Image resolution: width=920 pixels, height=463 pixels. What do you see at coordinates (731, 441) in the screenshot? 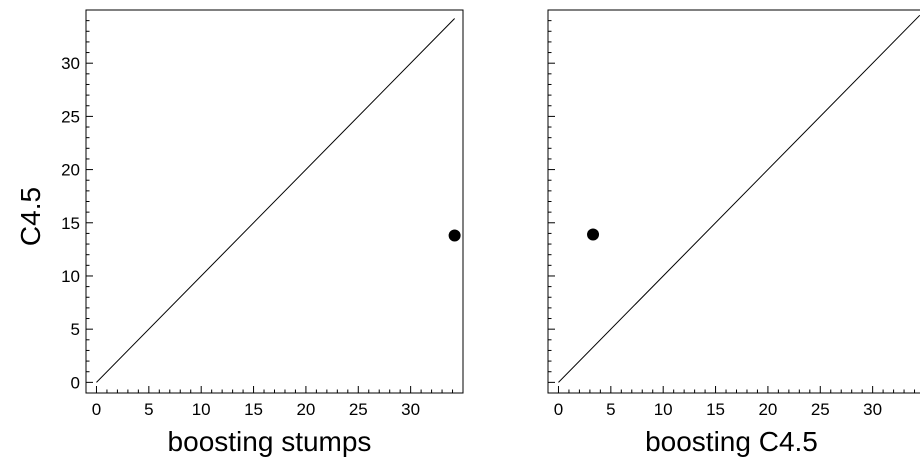
I see `x-axis-title: boosting C4.5` at bounding box center [731, 441].